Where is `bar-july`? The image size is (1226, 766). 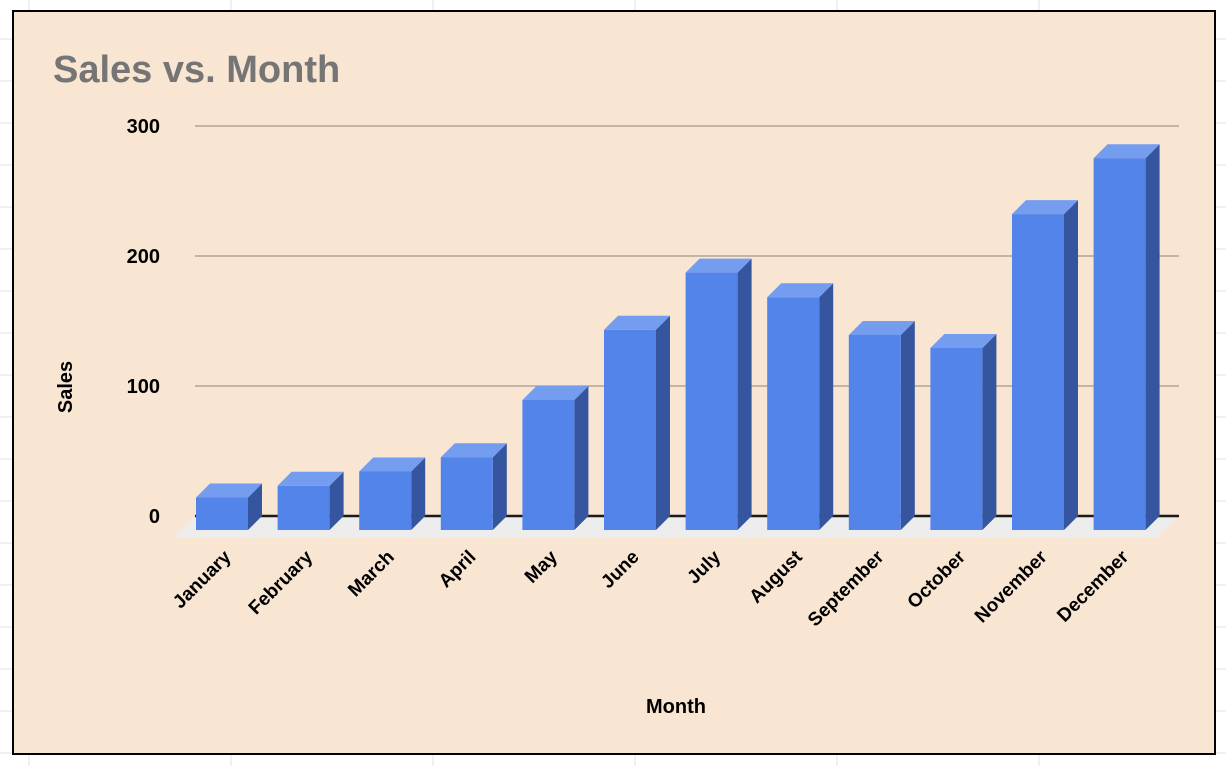 bar-july is located at coordinates (718, 394).